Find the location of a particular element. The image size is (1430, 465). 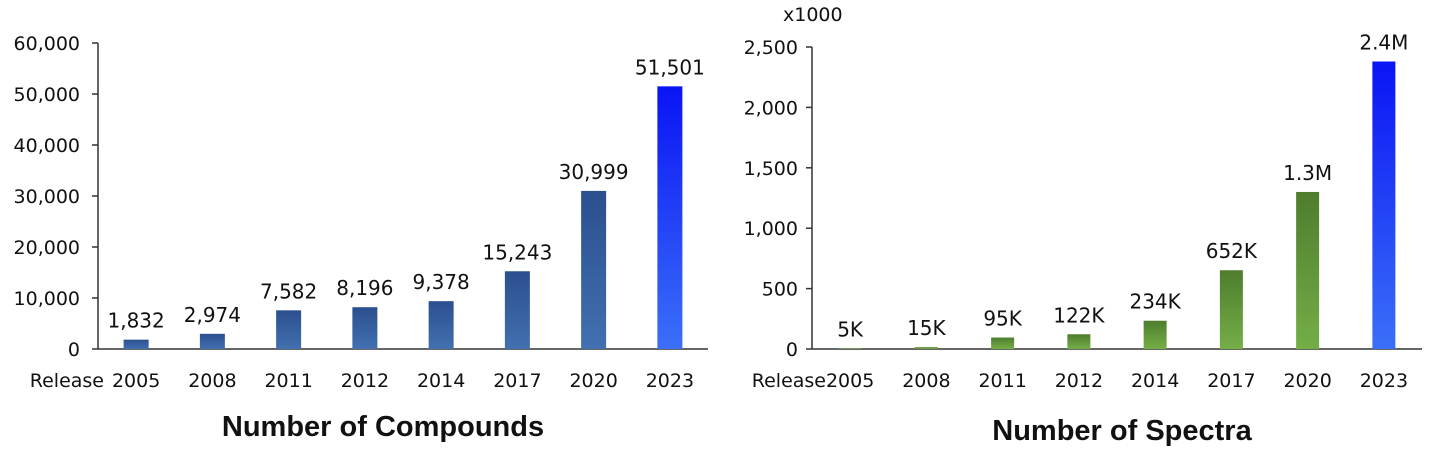

spectra-data-label-2014: 234K is located at coordinates (1155, 302).